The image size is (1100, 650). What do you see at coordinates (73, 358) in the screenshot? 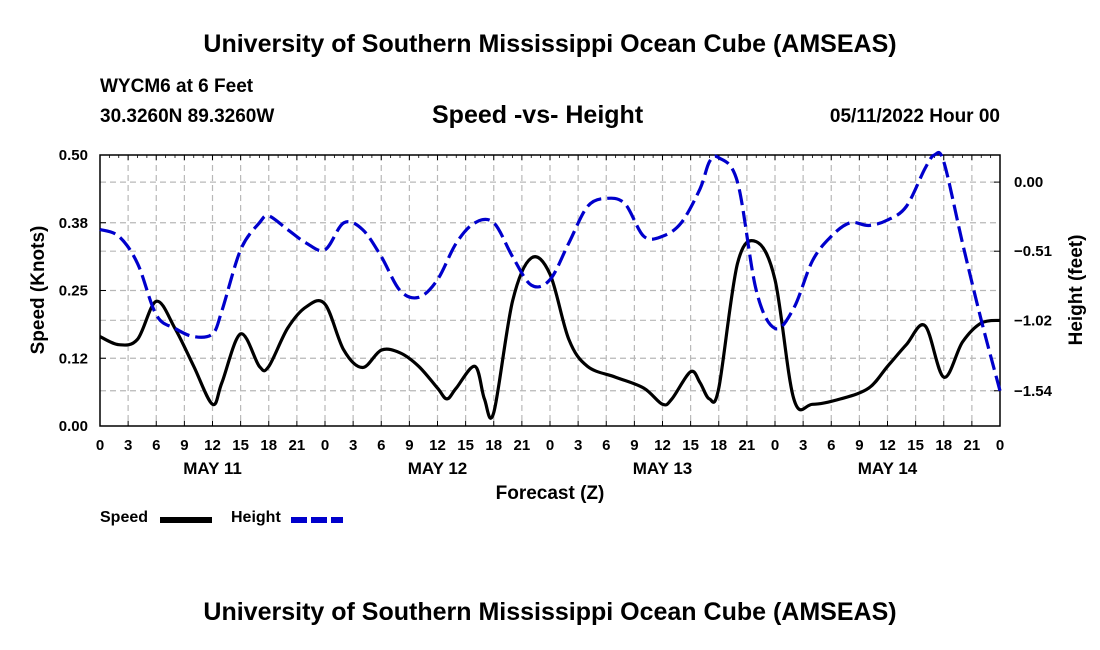
I see `y-left-tick-label: 0.12` at bounding box center [73, 358].